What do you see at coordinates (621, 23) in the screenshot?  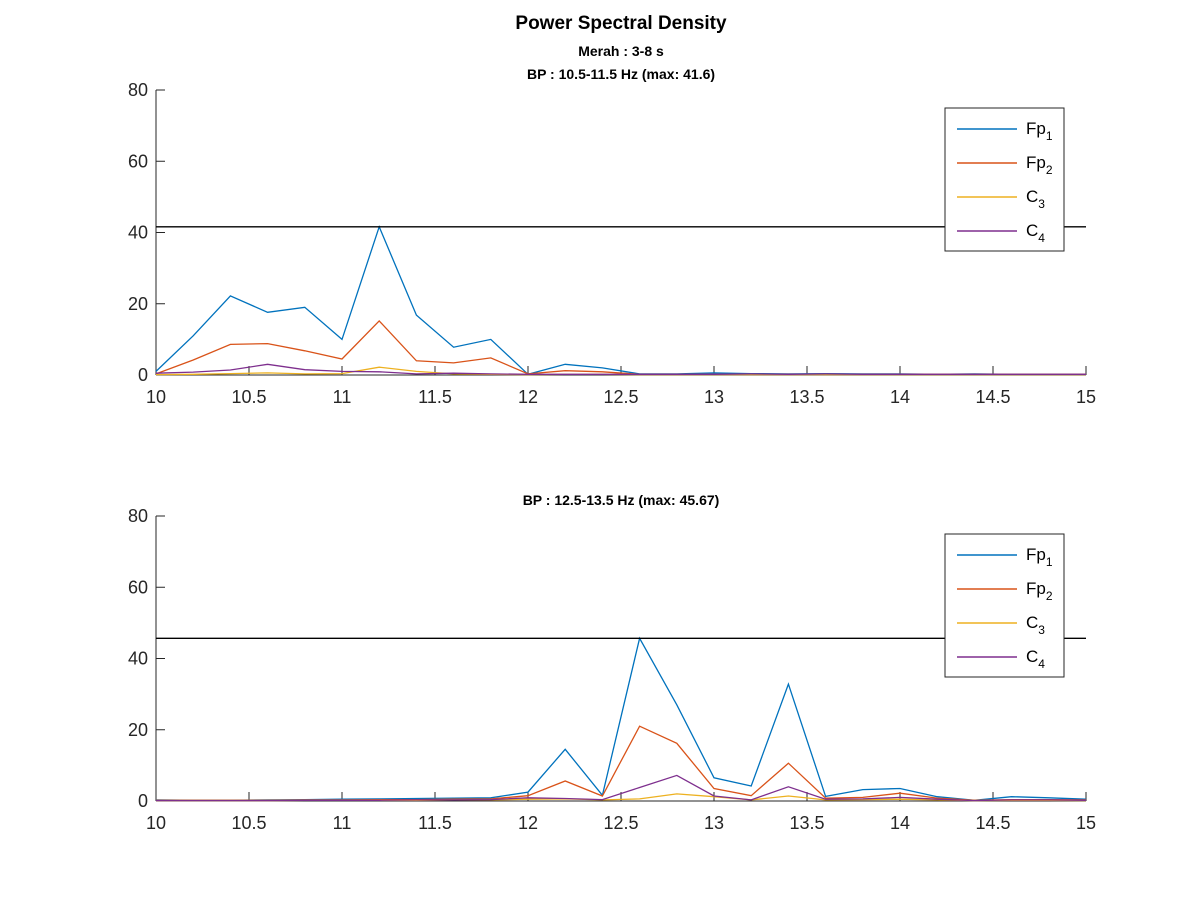 I see `figure-title: Power Spectral Density` at bounding box center [621, 23].